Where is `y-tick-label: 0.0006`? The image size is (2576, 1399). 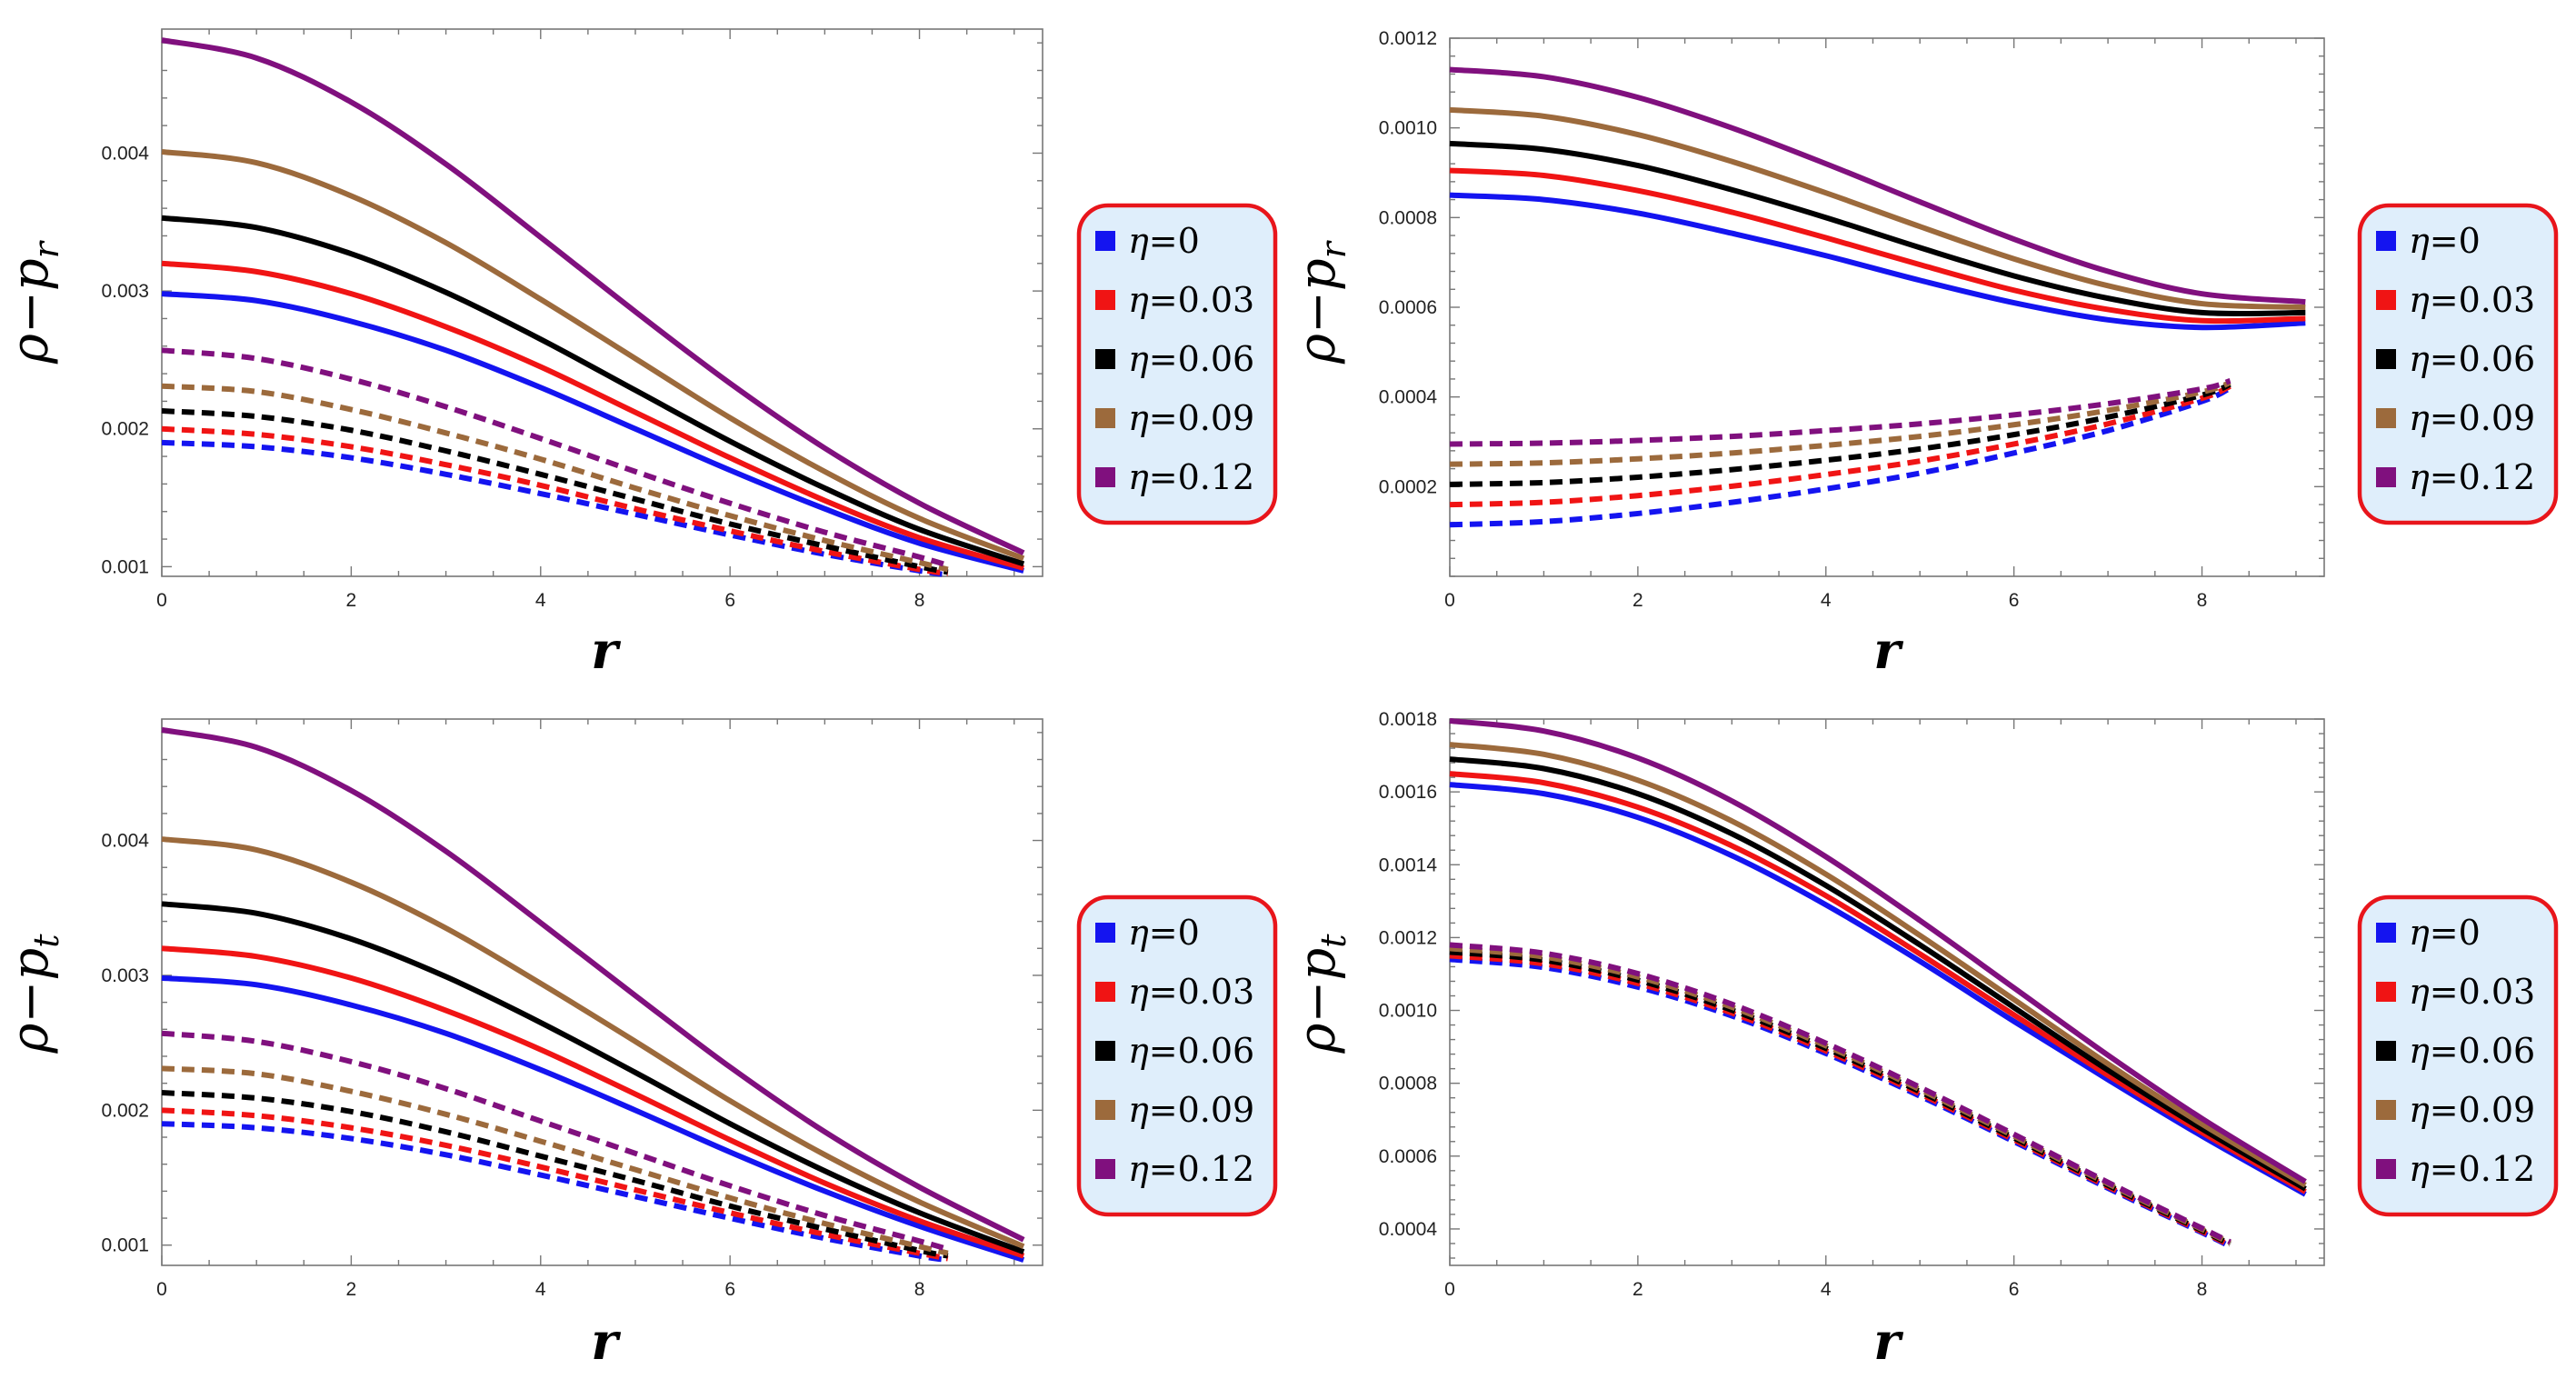 y-tick-label: 0.0006 is located at coordinates (1408, 307).